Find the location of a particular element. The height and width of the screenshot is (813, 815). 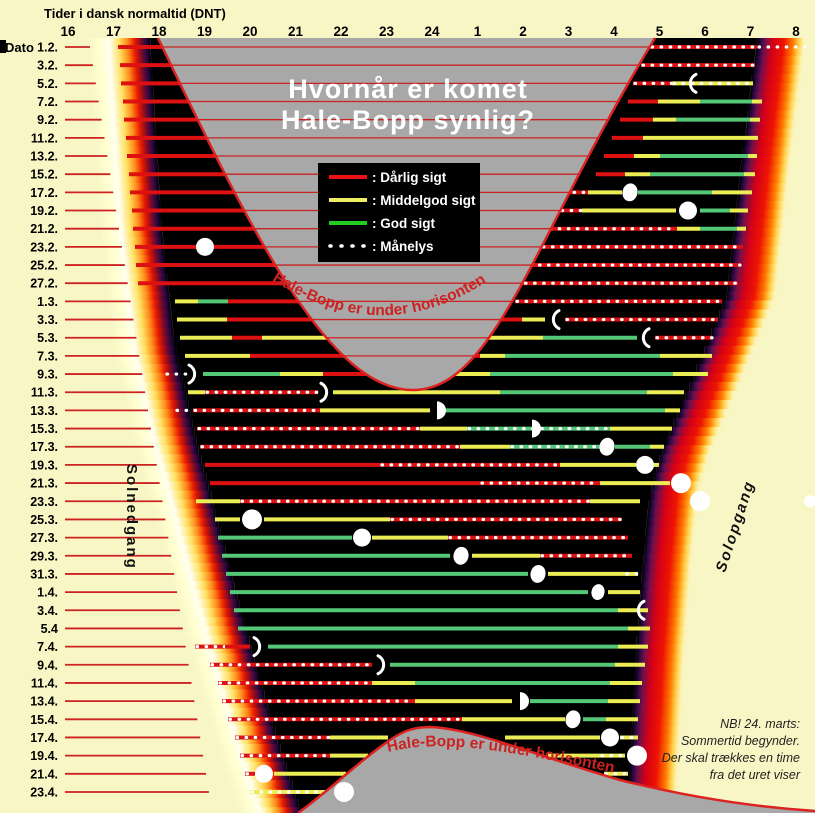

date-label: 11.2. is located at coordinates (44, 138).